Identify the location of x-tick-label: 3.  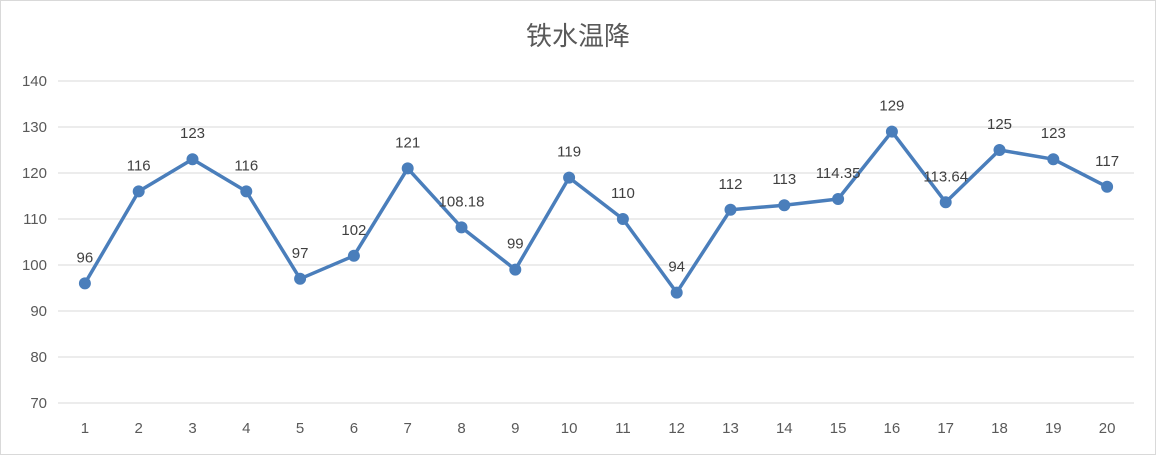
(192, 428).